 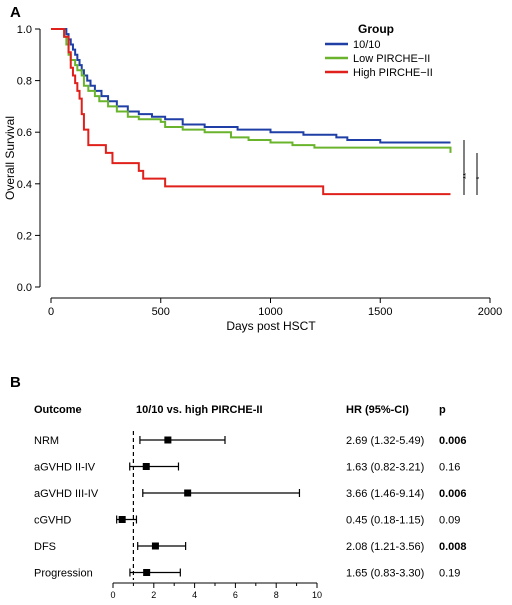 I want to click on panel-label-b: B, so click(x=15, y=382).